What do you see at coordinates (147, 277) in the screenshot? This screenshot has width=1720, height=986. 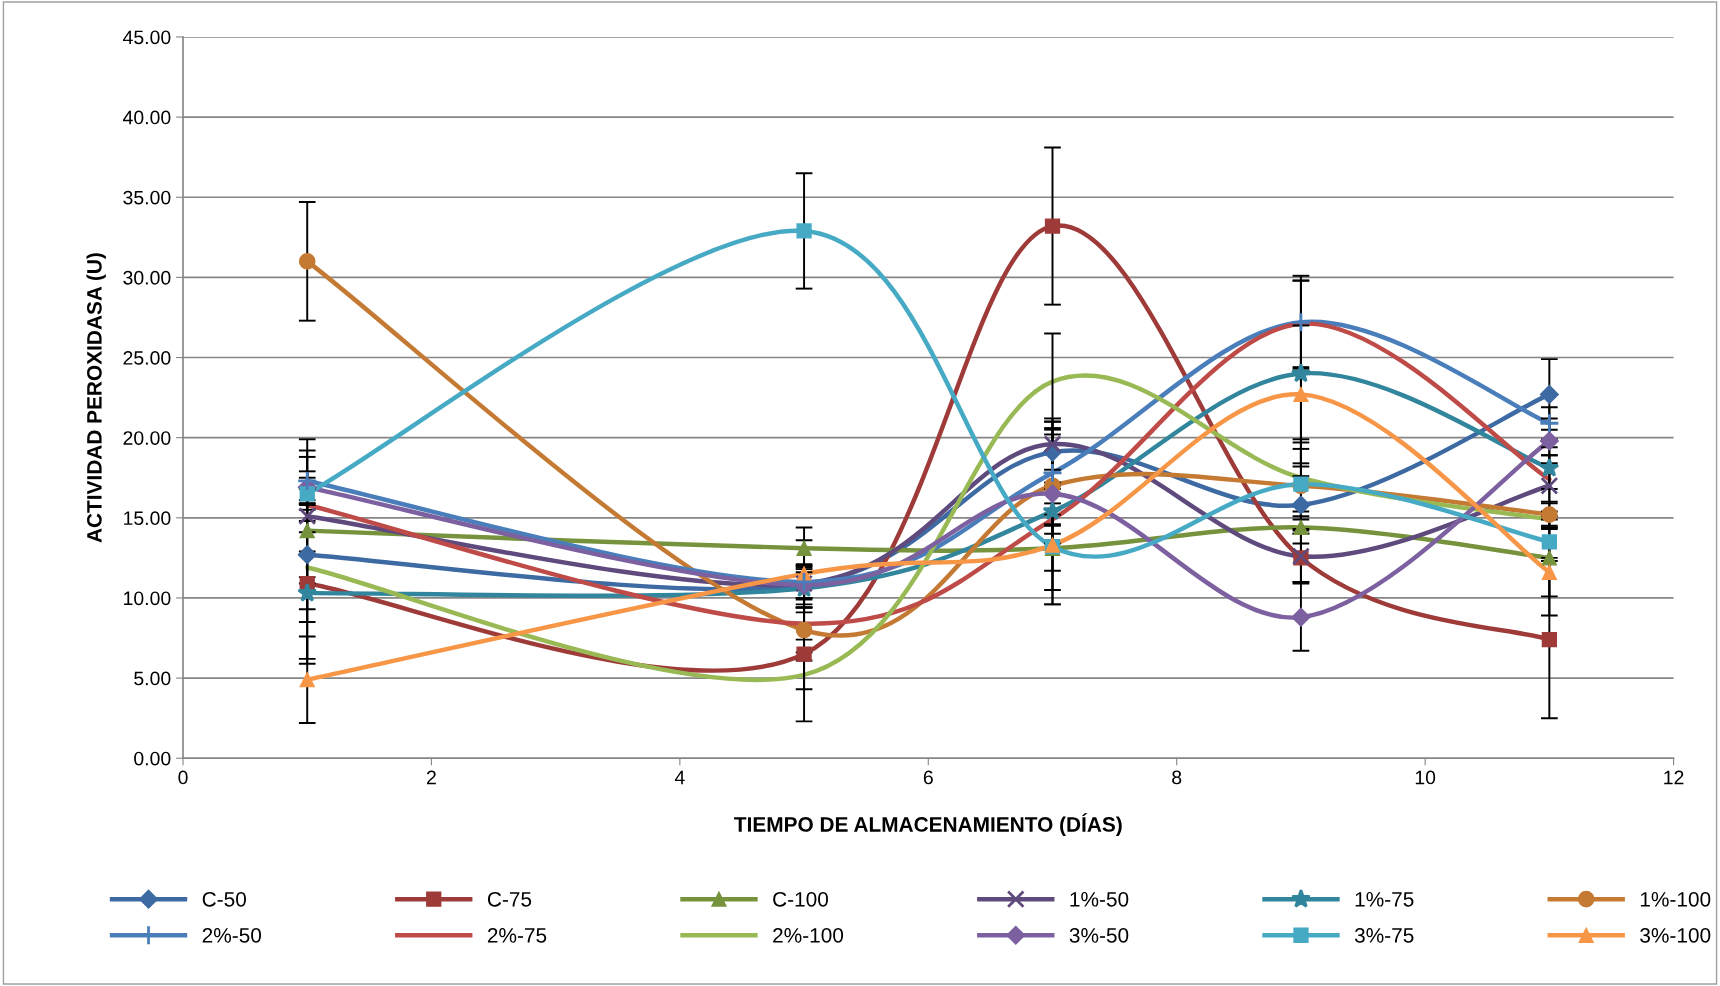 I see `y-tick-label: 30.00` at bounding box center [147, 277].